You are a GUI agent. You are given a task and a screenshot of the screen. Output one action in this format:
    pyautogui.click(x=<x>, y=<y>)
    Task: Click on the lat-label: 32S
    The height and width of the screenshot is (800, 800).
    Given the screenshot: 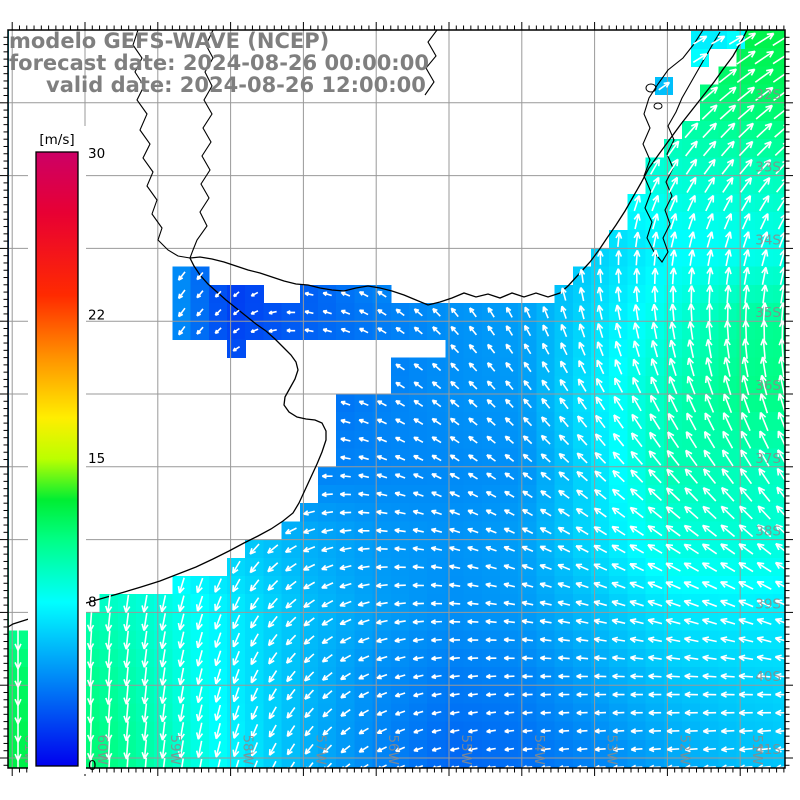 What is the action you would take?
    pyautogui.click(x=768, y=95)
    